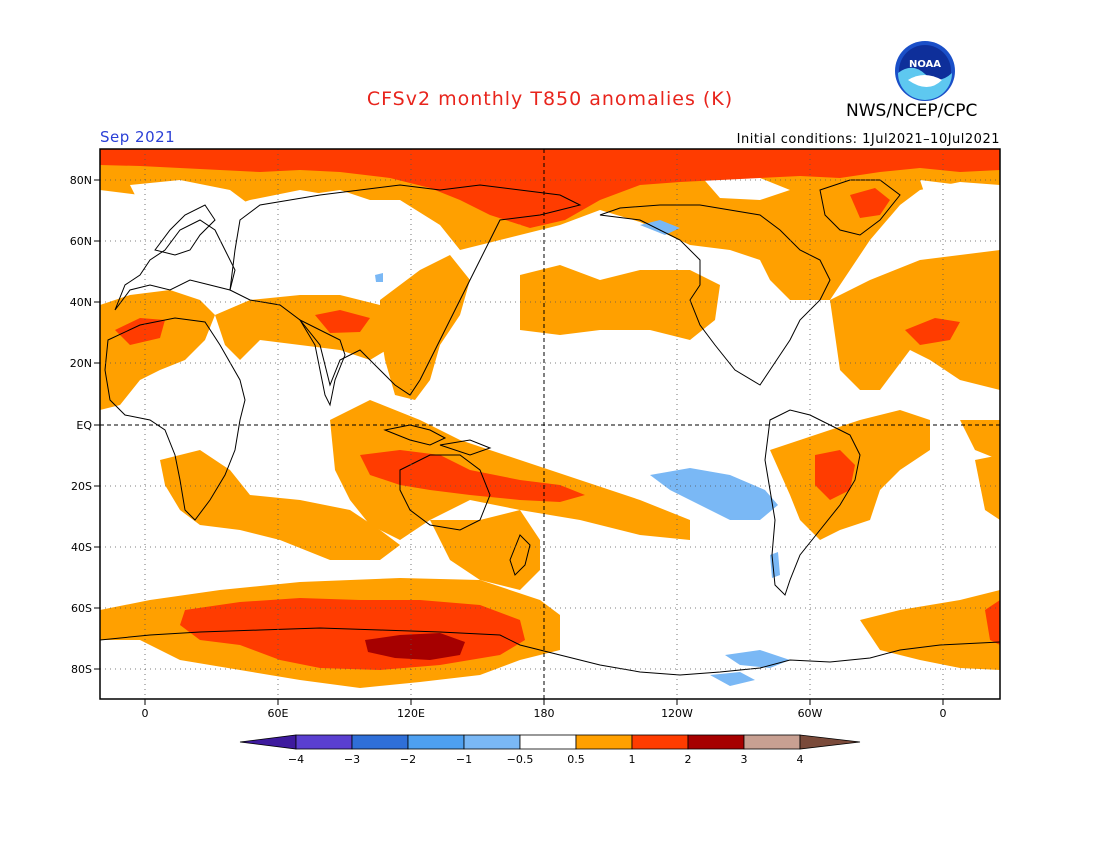 The height and width of the screenshot is (850, 1100). I want to click on neutral-holes, so click(560, 200).